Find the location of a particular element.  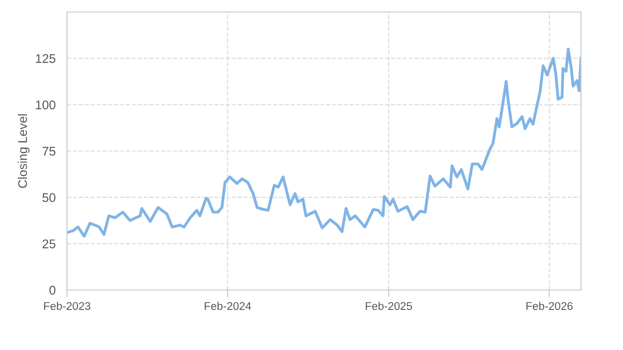

x-tick-label: Feb-2024 is located at coordinates (228, 306).